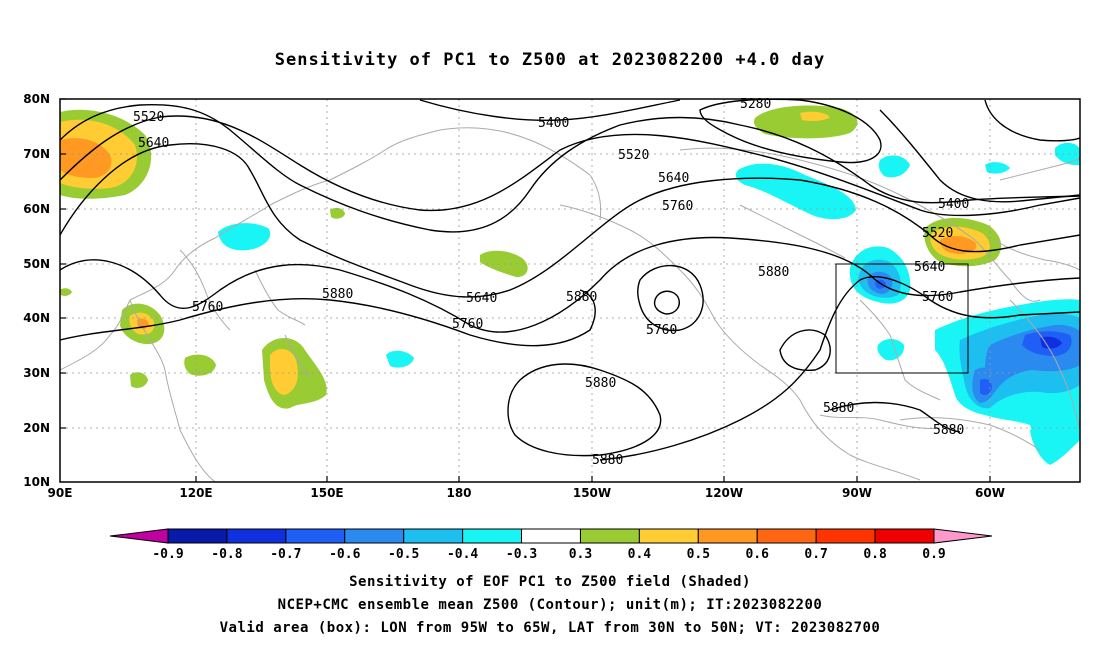  What do you see at coordinates (36, 373) in the screenshot?
I see `lat-label: 30N` at bounding box center [36, 373].